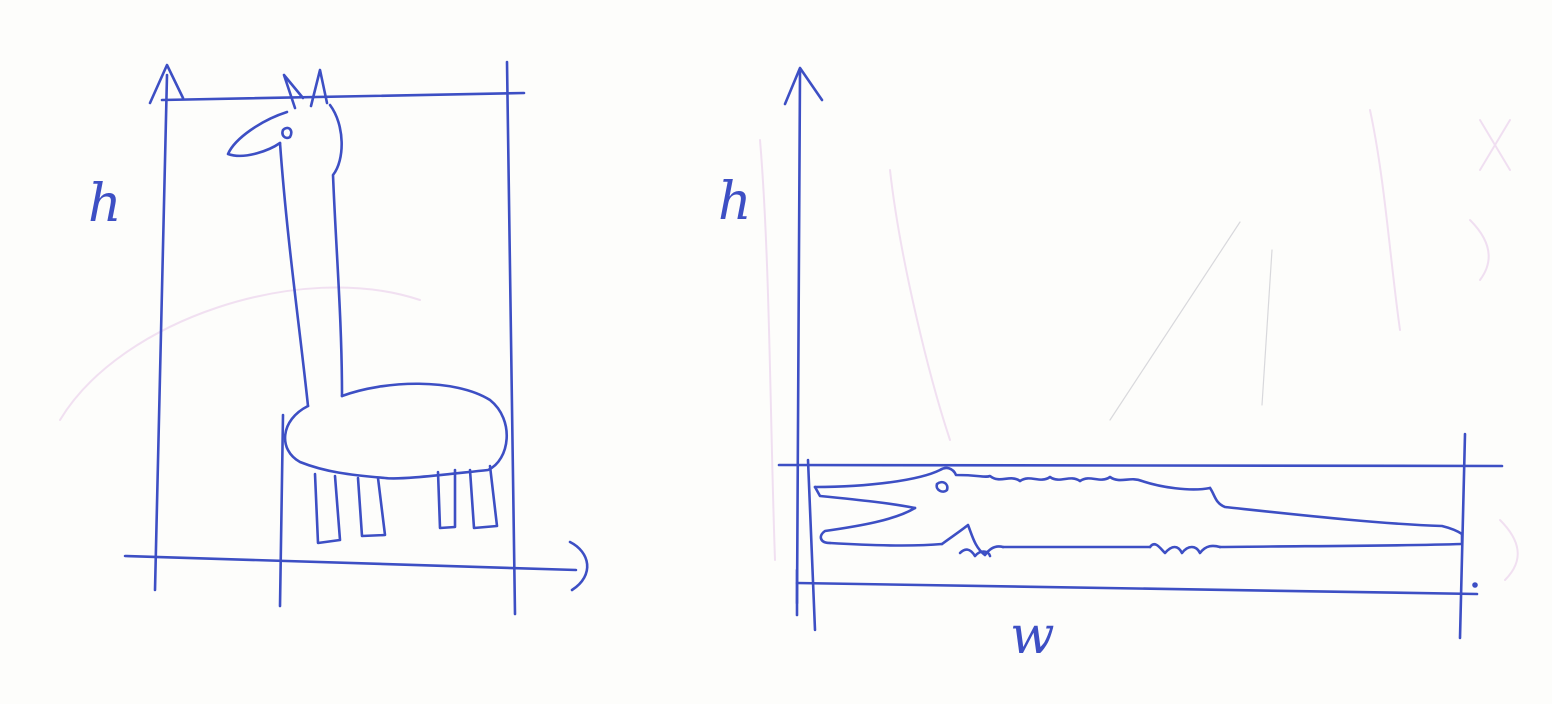 This screenshot has width=1552, height=704. What do you see at coordinates (865, 497) in the screenshot?
I see `crocodile-snout-top` at bounding box center [865, 497].